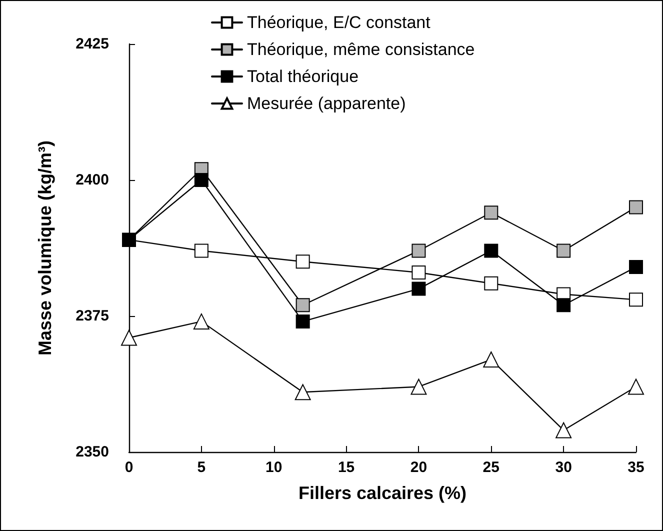 The image size is (663, 531). What do you see at coordinates (563, 467) in the screenshot?
I see `x-tick-label: 30` at bounding box center [563, 467].